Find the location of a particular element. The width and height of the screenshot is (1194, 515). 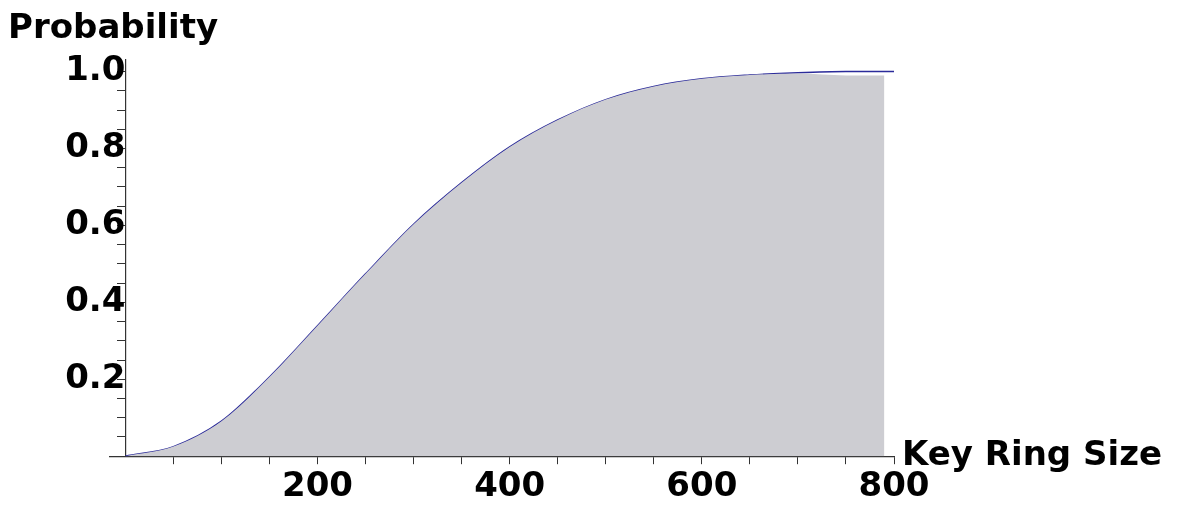

y-tick-label: 0.6 is located at coordinates (95, 222).